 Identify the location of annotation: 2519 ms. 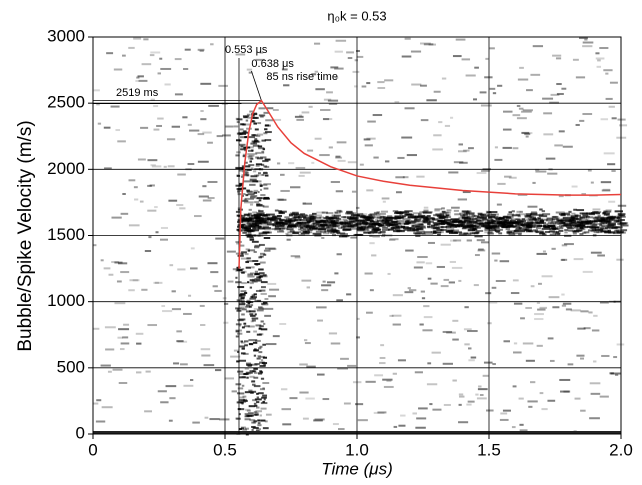
(137, 93).